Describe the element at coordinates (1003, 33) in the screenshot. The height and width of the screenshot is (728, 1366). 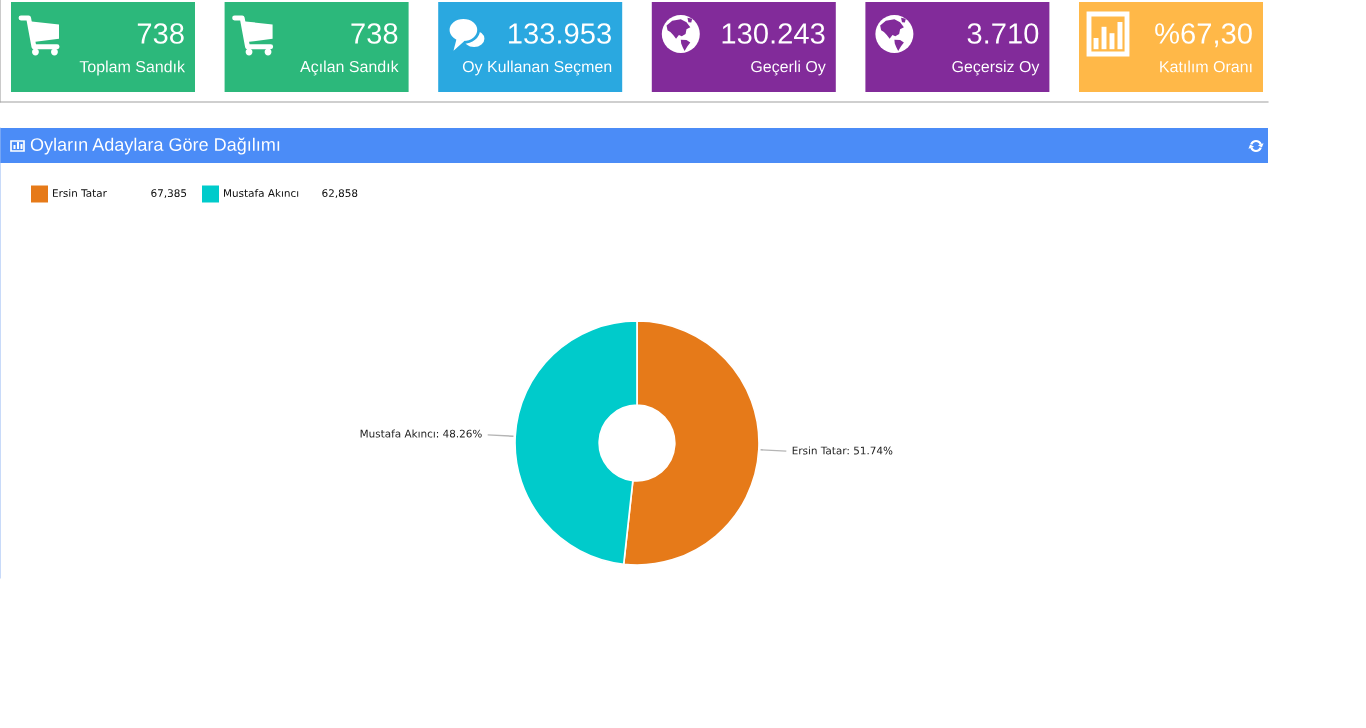
I see `text: 3.710` at that location.